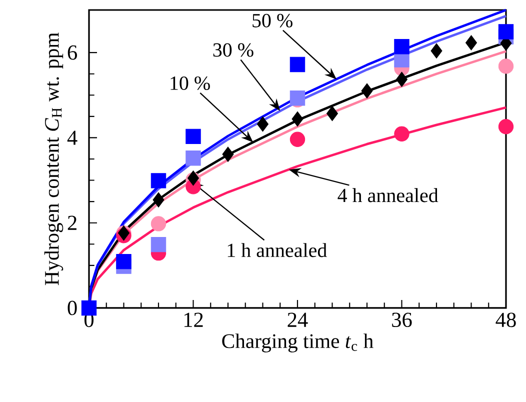 The image size is (526, 402). I want to click on annotation: 10 %, so click(190, 83).